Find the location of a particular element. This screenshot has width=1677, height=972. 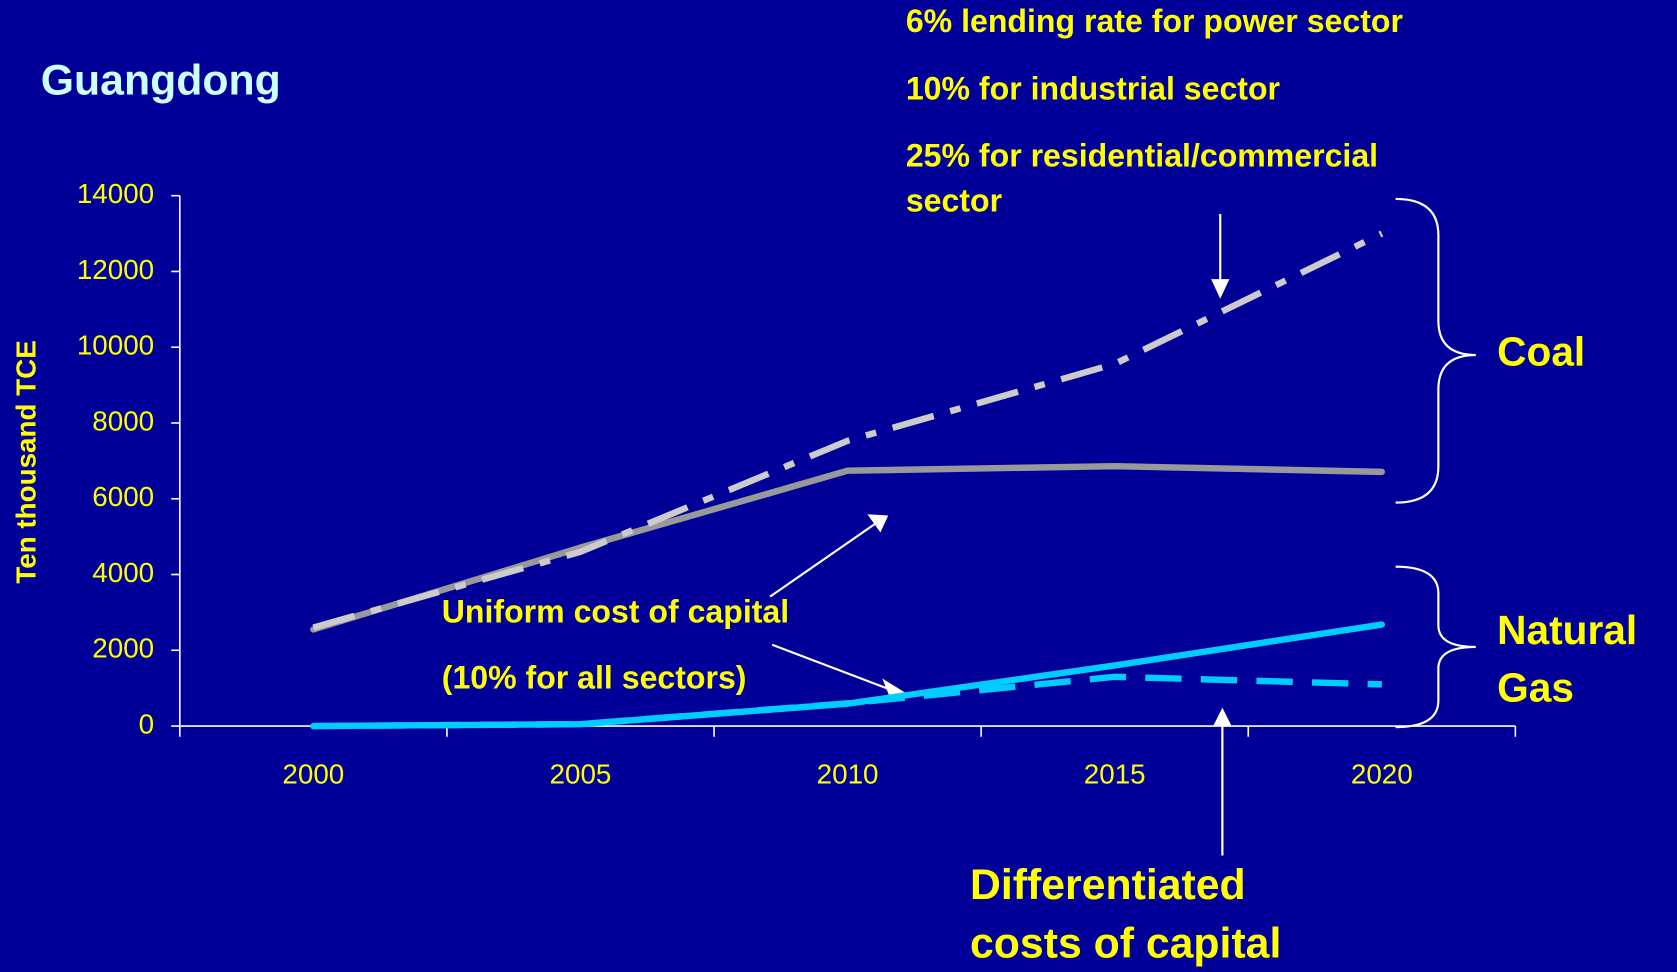

series-line is located at coordinates (847, 701).